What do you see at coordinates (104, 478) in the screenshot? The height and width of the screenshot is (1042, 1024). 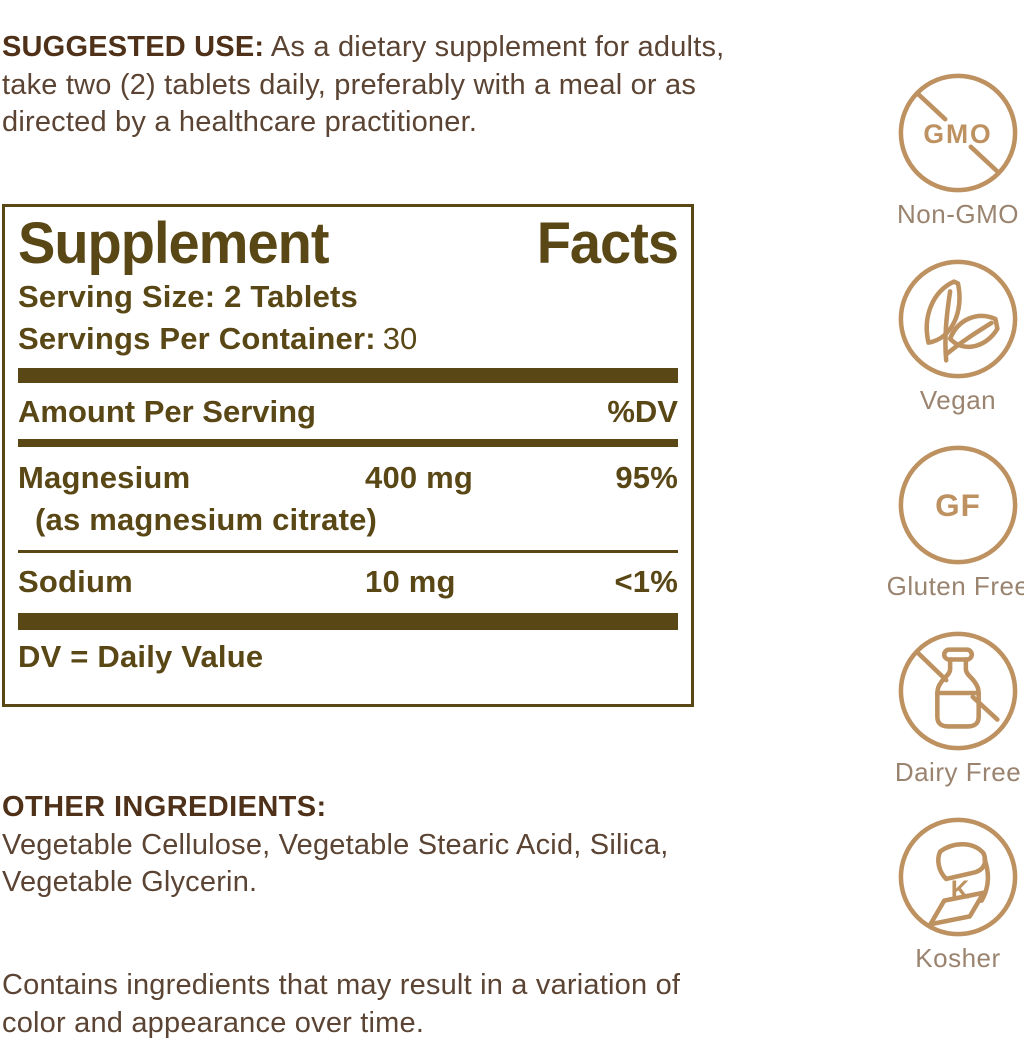 I see `nutrient-name: Magnesium` at bounding box center [104, 478].